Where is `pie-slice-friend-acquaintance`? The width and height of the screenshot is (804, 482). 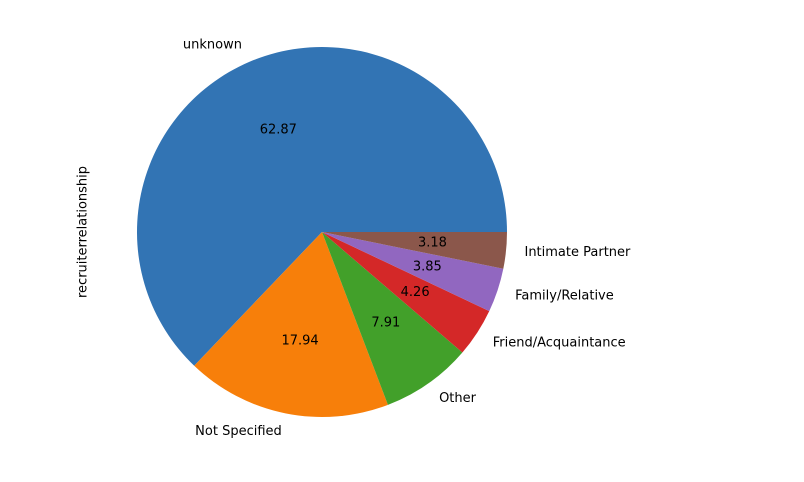 pie-slice-friend-acquaintance is located at coordinates (406, 292).